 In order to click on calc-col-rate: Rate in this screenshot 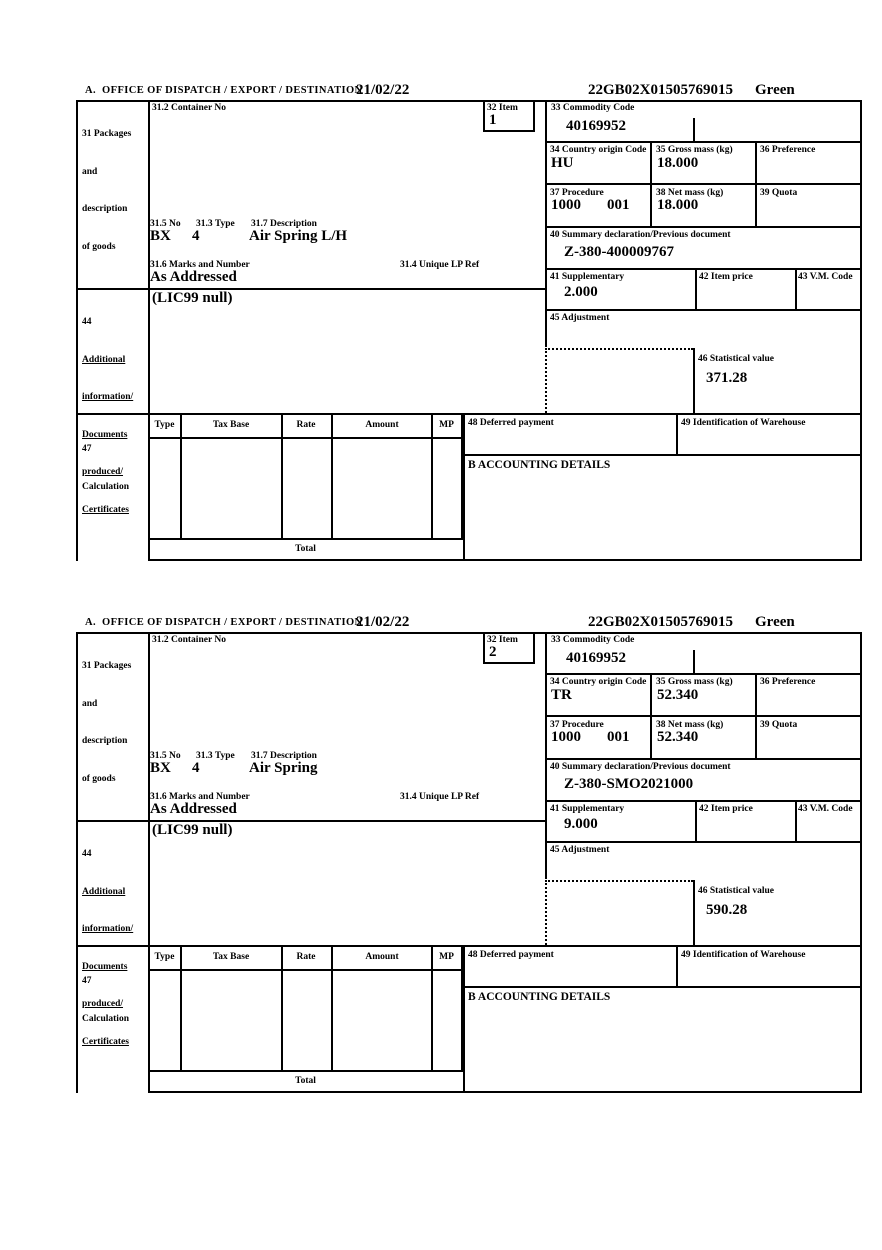, I will do `click(306, 425)`.